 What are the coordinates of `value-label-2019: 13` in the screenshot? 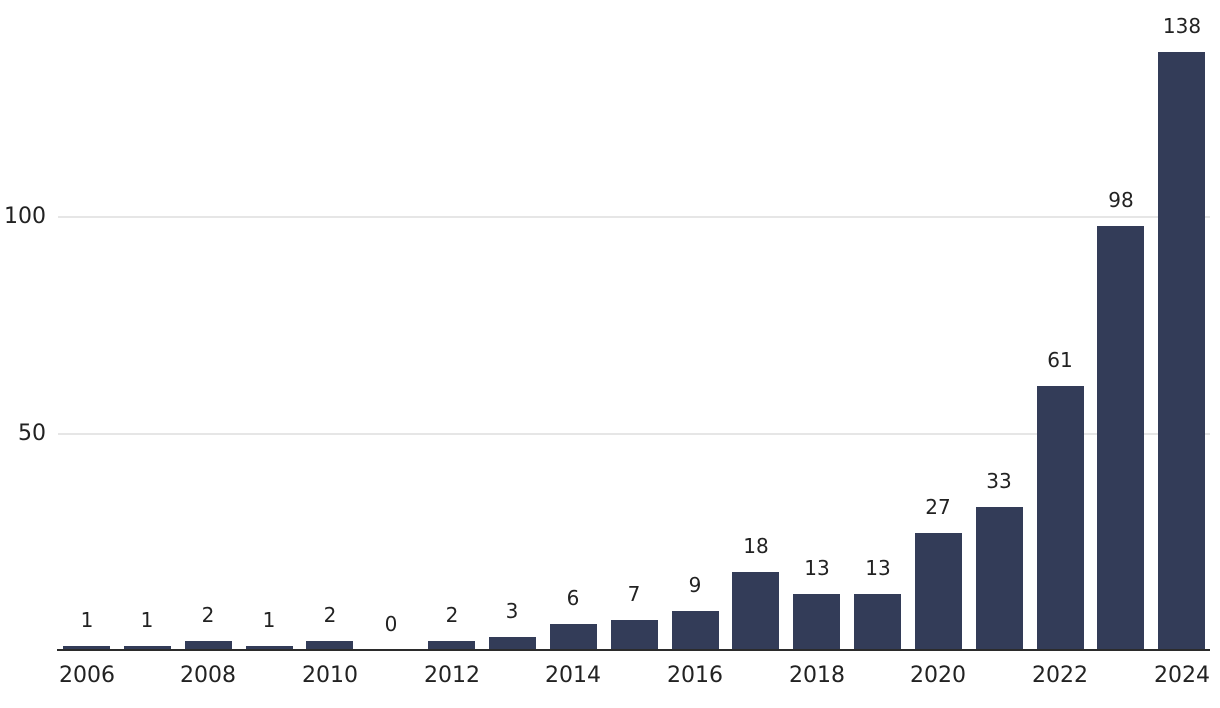 It's located at (878, 568).